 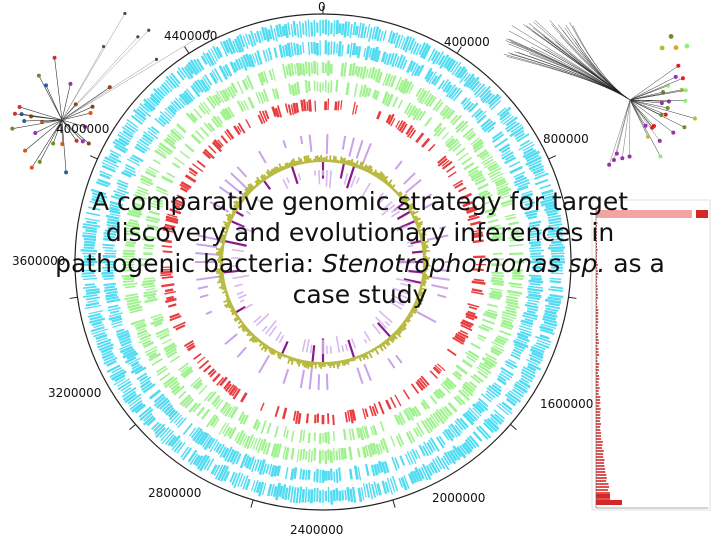 I want to click on inner-skew-track, so click(x=323, y=262).